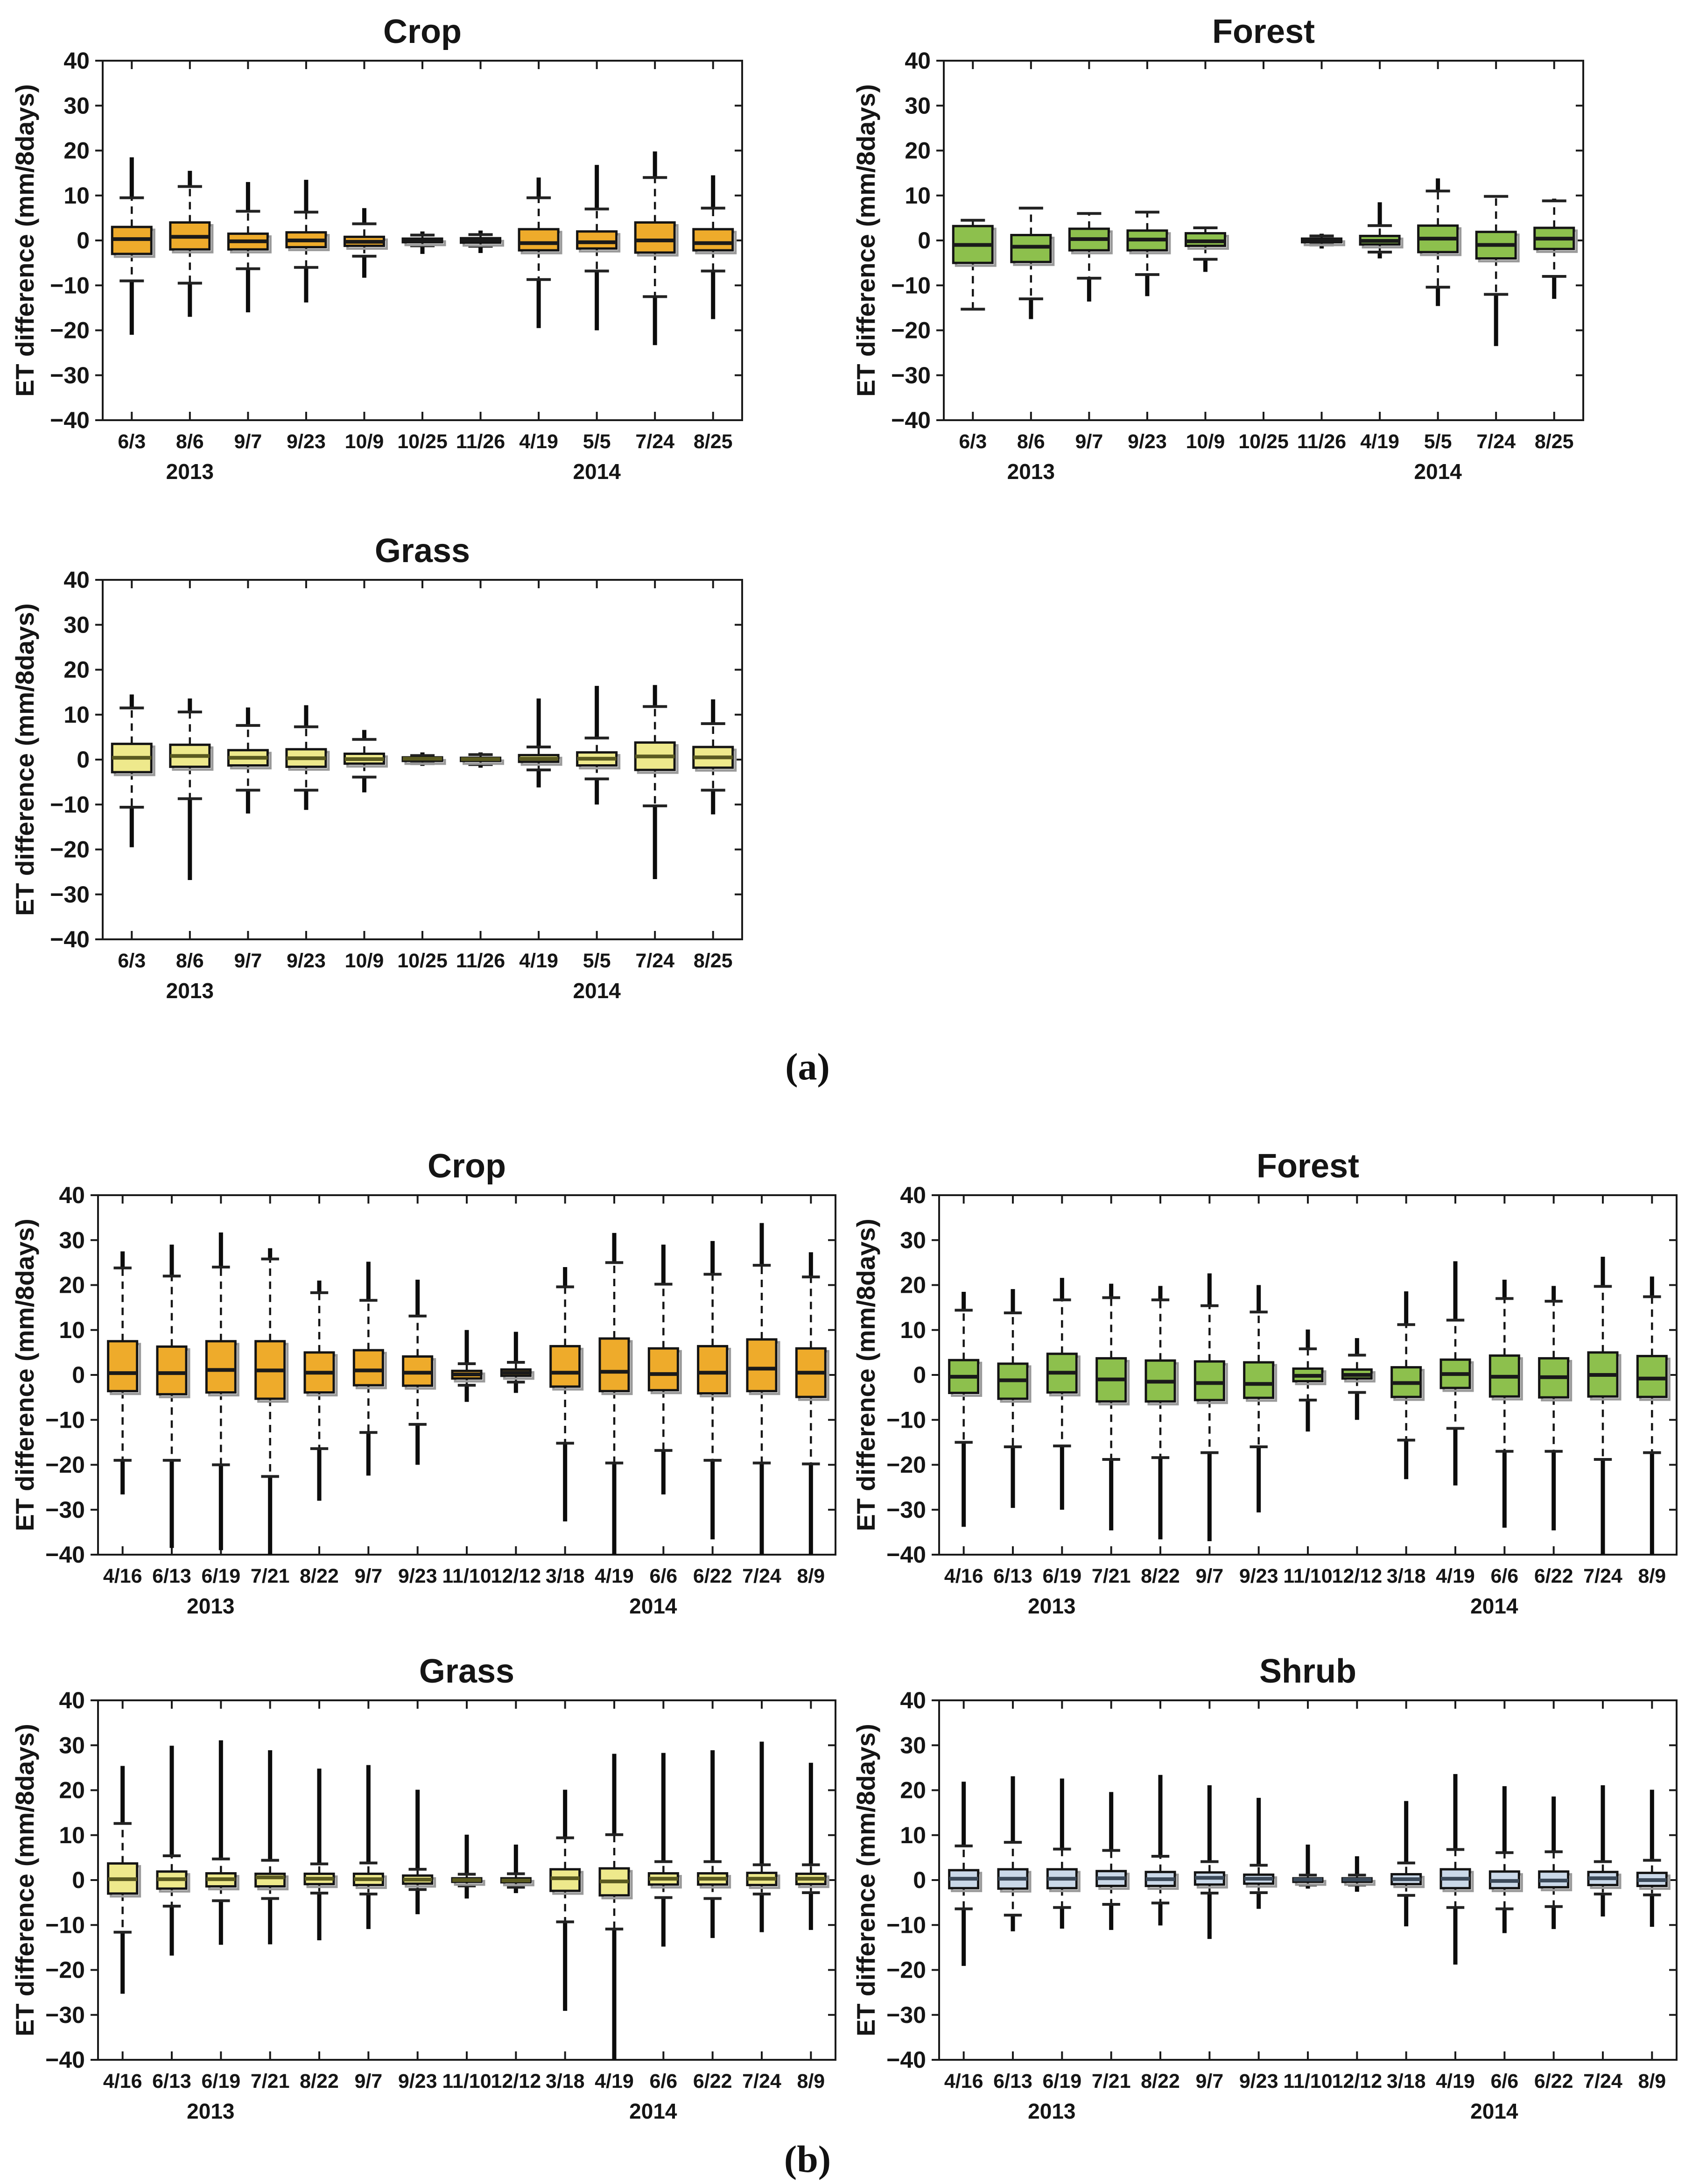  What do you see at coordinates (598, 745) in the screenshot?
I see `box-5/5` at bounding box center [598, 745].